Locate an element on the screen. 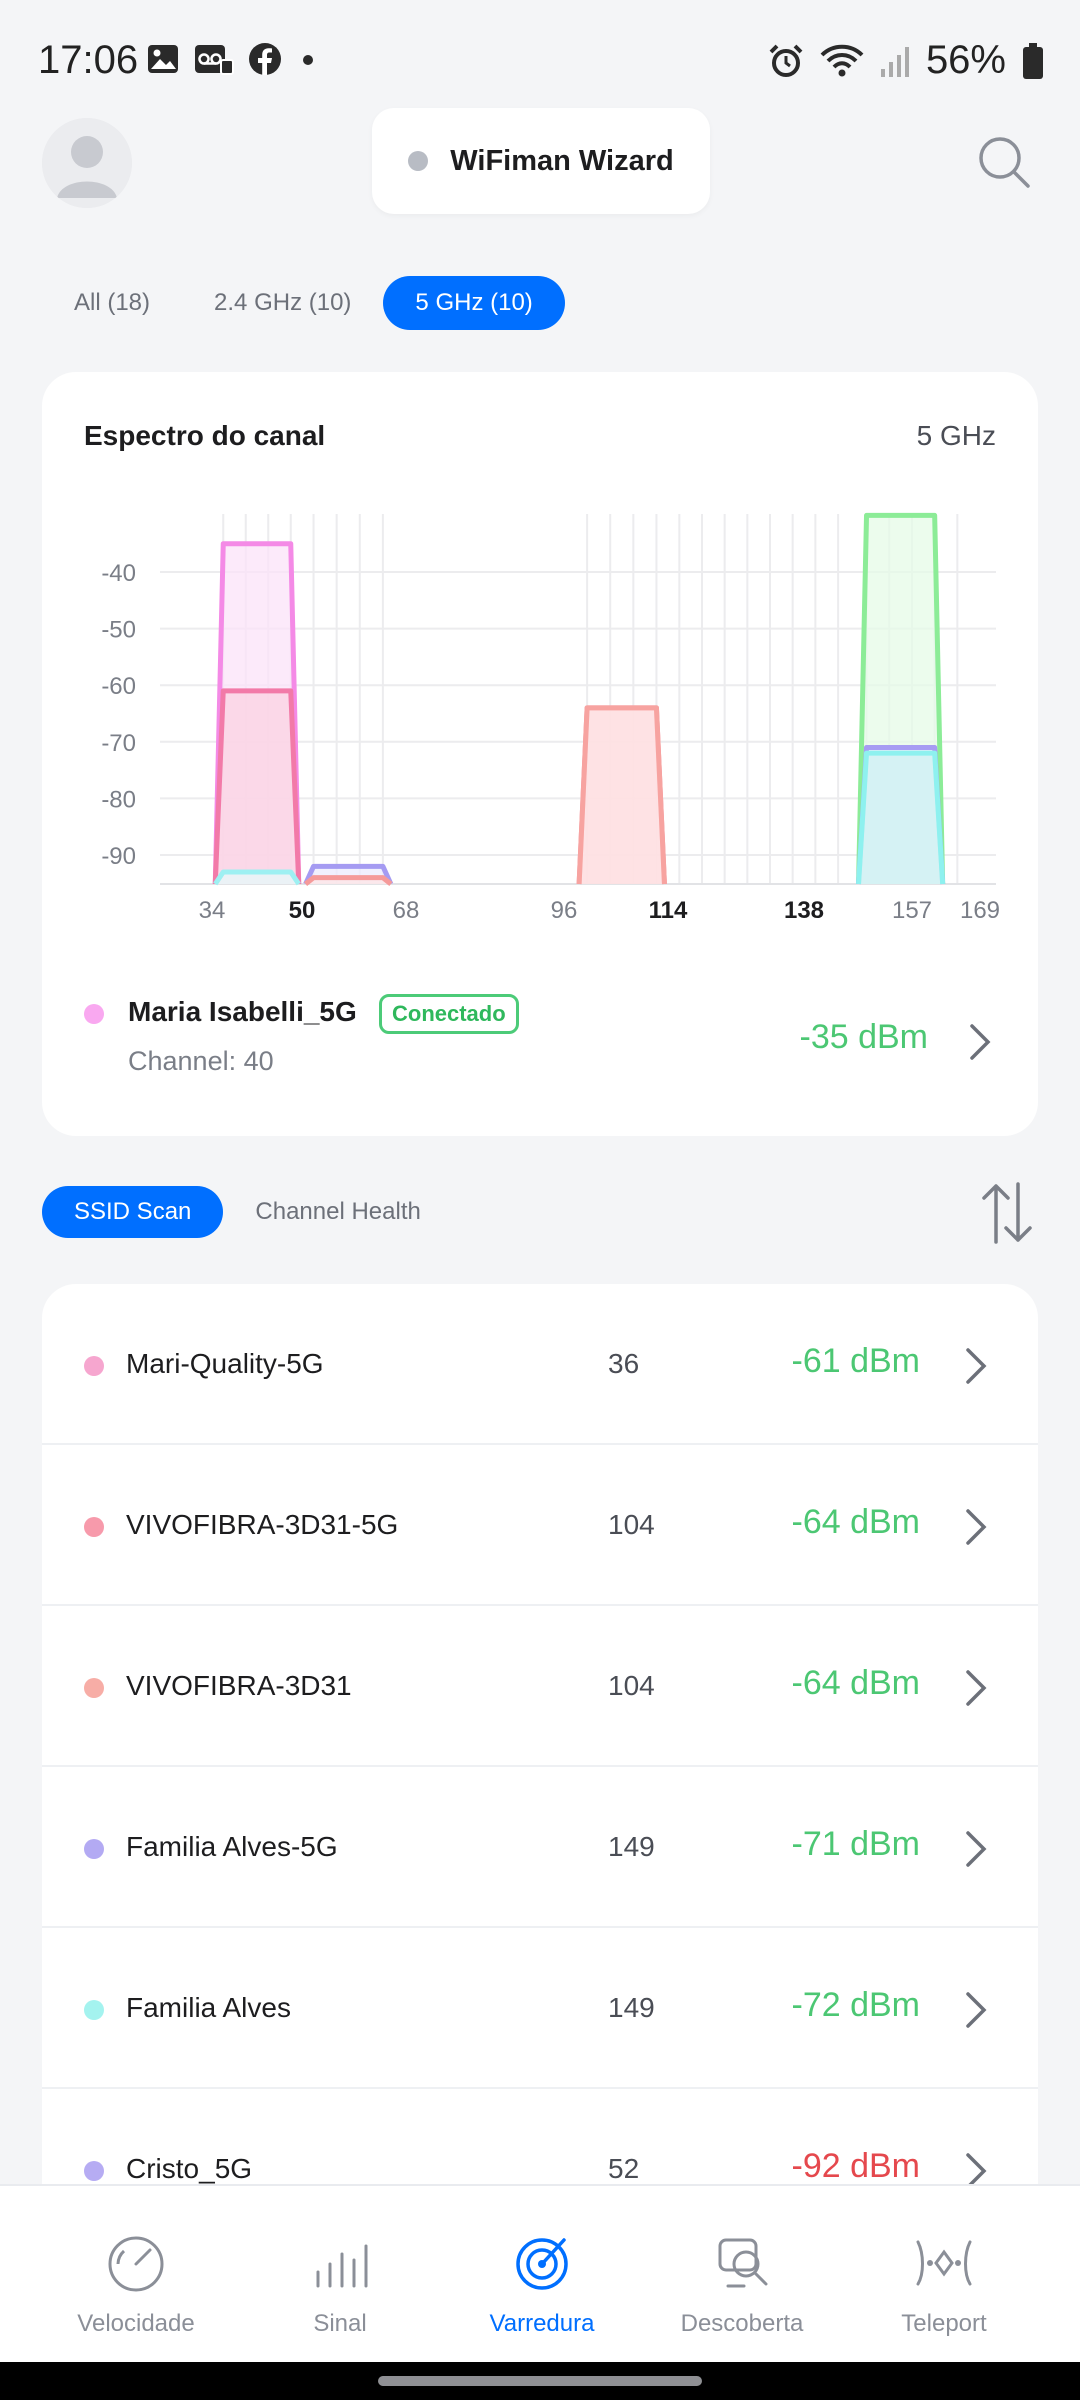 Image resolution: width=1080 pixels, height=2400 pixels. user-avatar-icon is located at coordinates (87, 163).